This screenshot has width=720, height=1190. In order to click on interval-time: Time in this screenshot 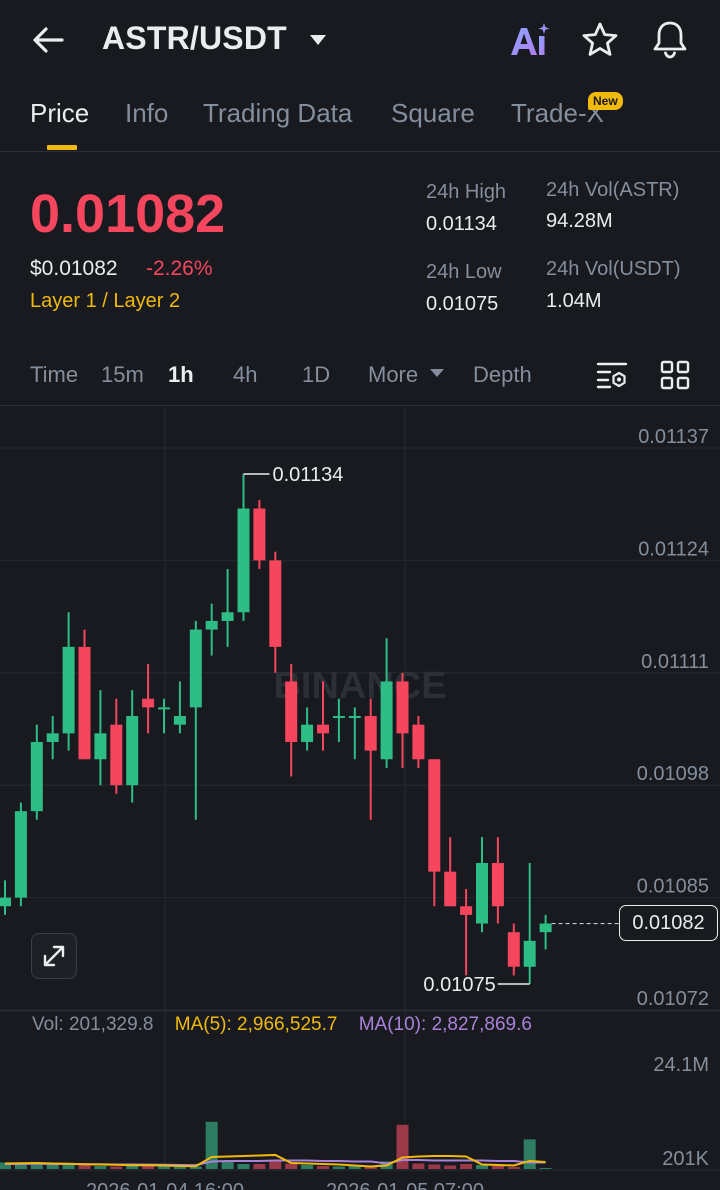, I will do `click(54, 374)`.